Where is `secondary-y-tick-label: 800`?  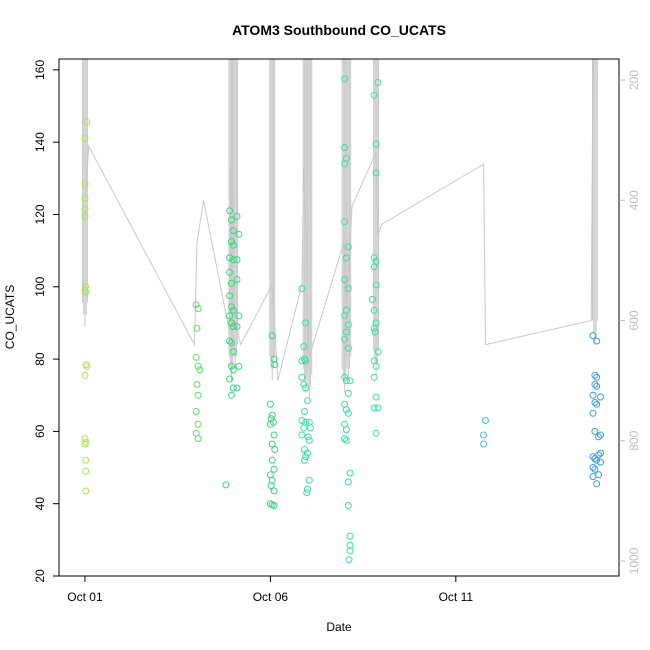
secondary-y-tick-label: 800 is located at coordinates (634, 440).